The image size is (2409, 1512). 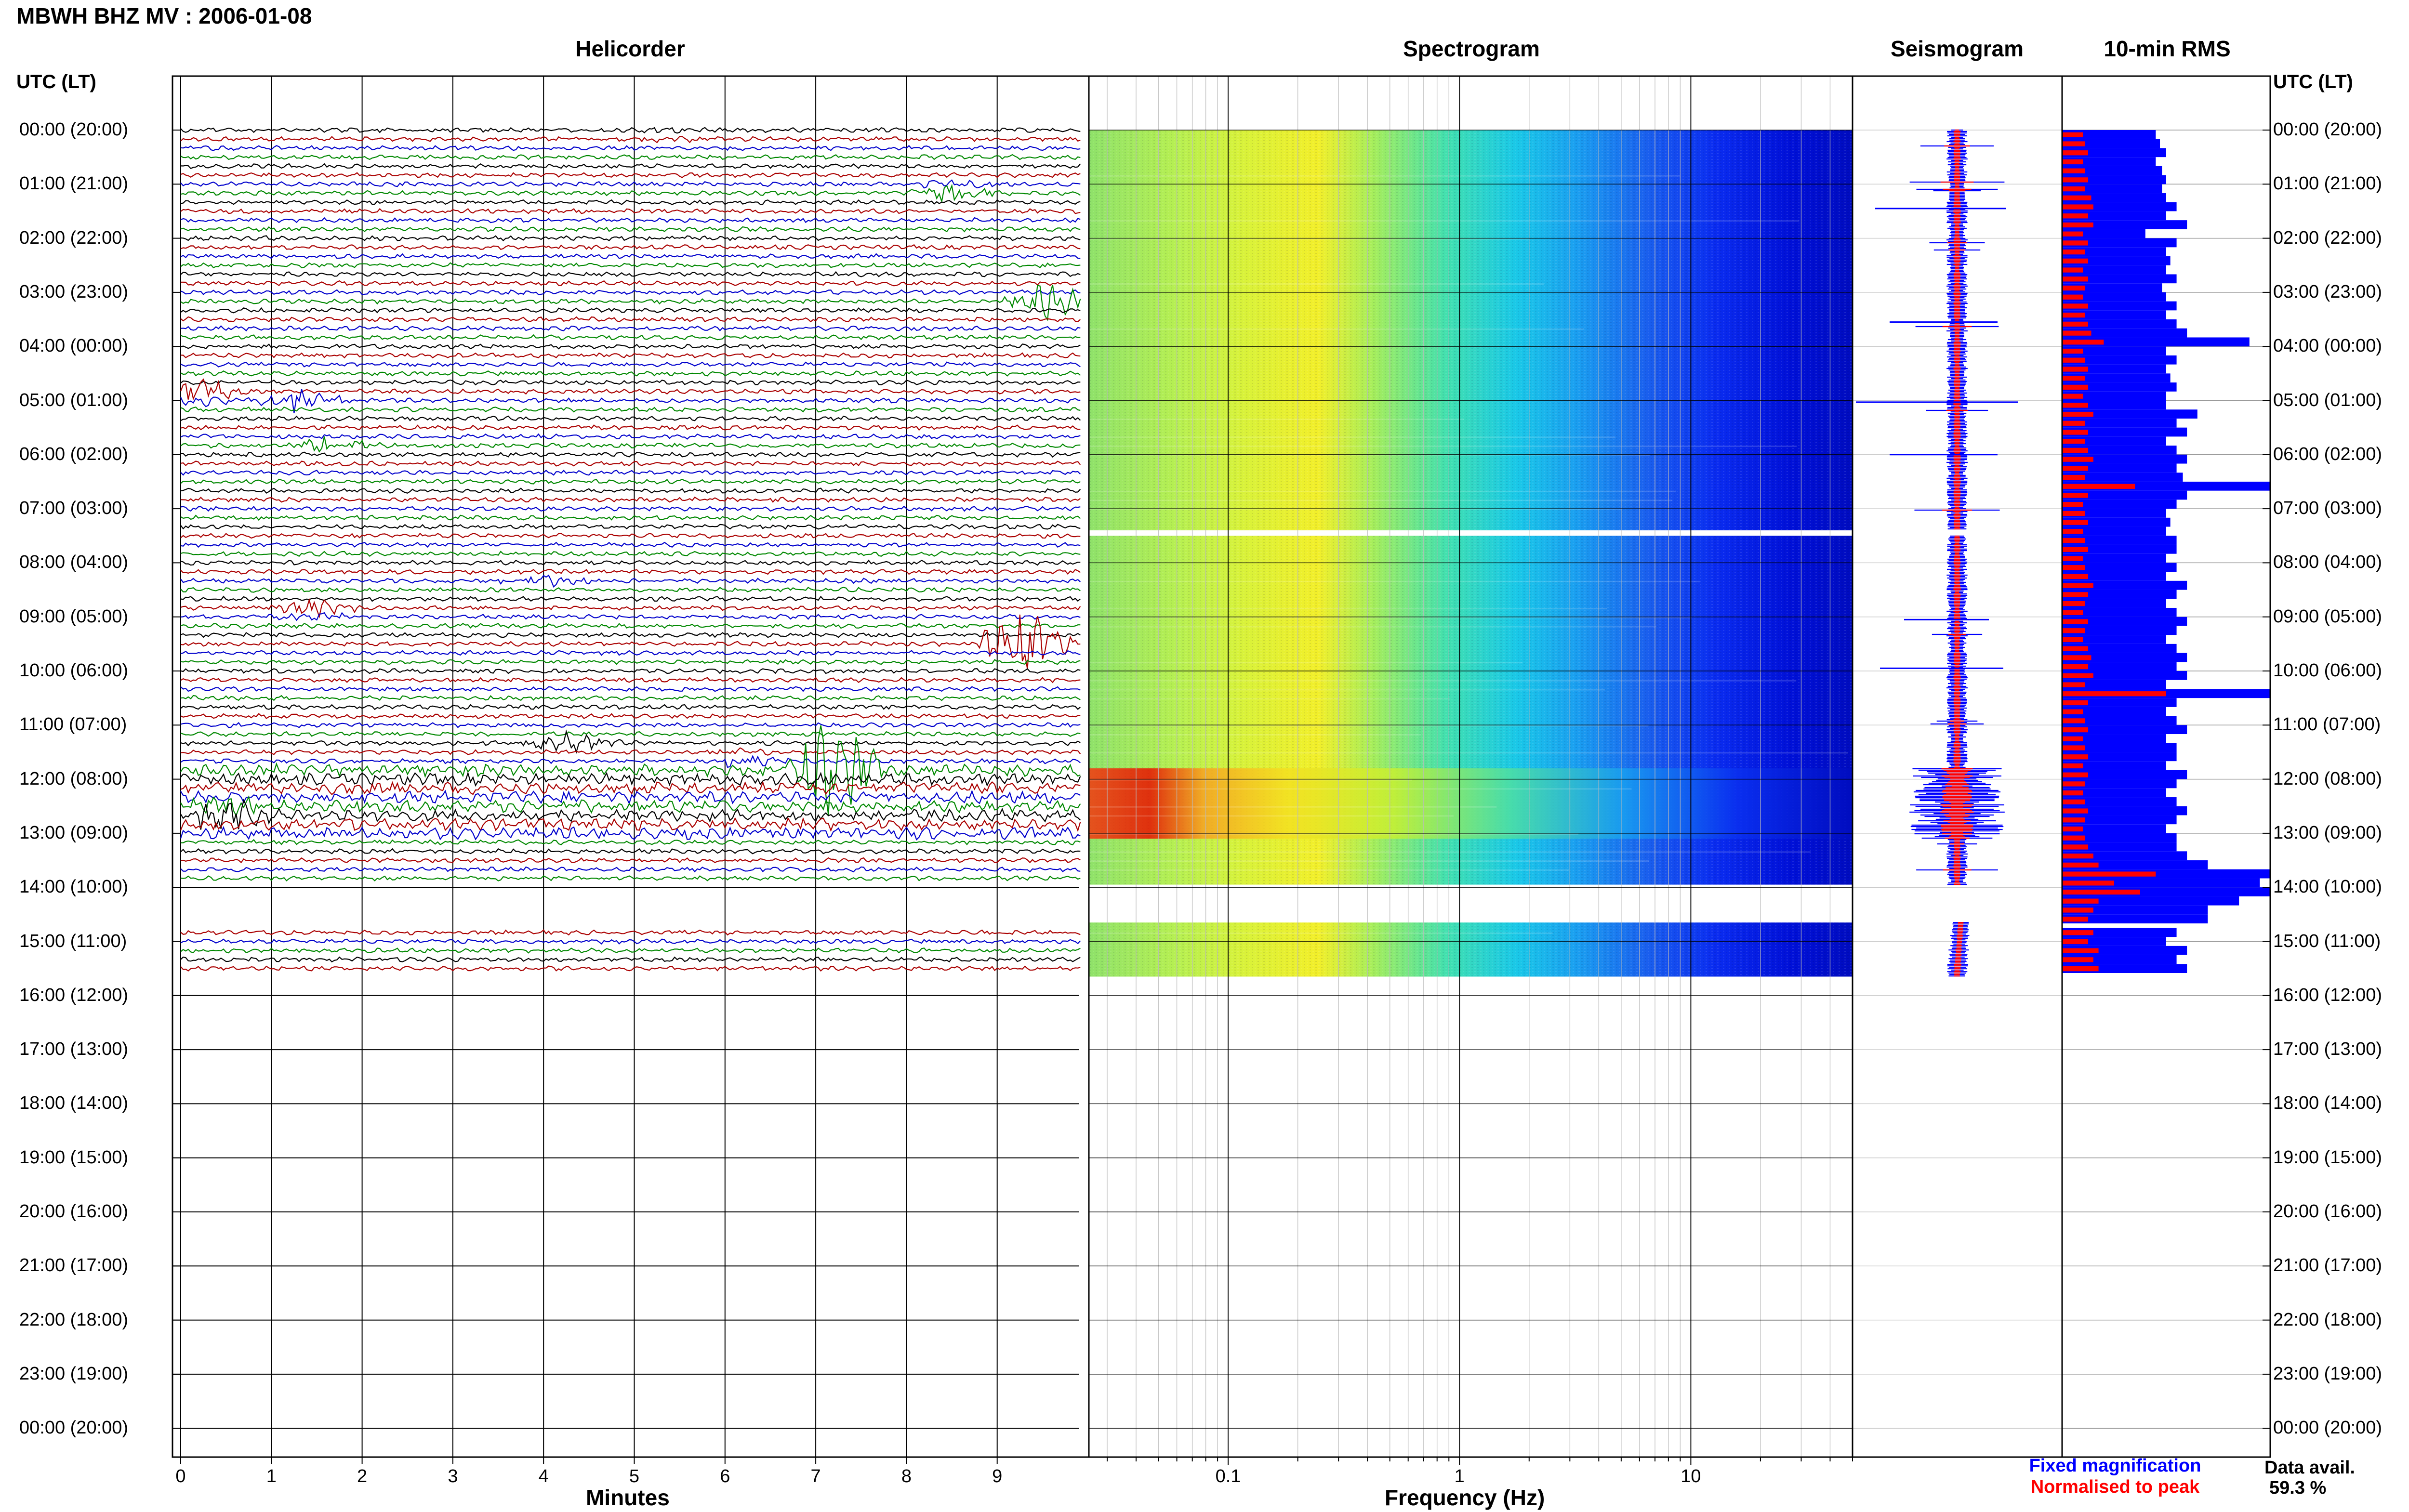 What do you see at coordinates (74, 346) in the screenshot?
I see `time-label-left: 04:00 (00:00)` at bounding box center [74, 346].